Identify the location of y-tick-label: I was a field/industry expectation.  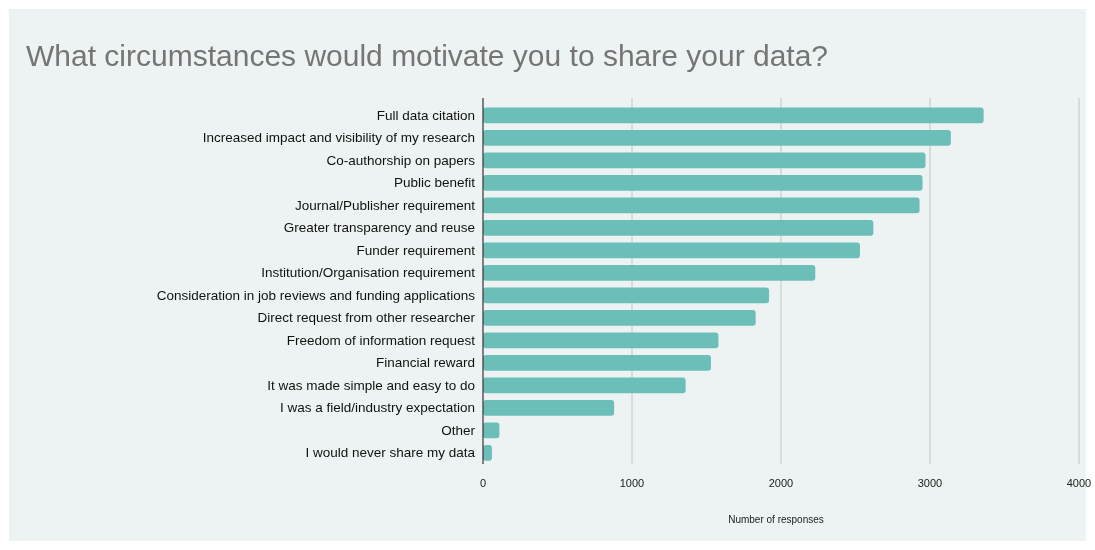
(377, 408).